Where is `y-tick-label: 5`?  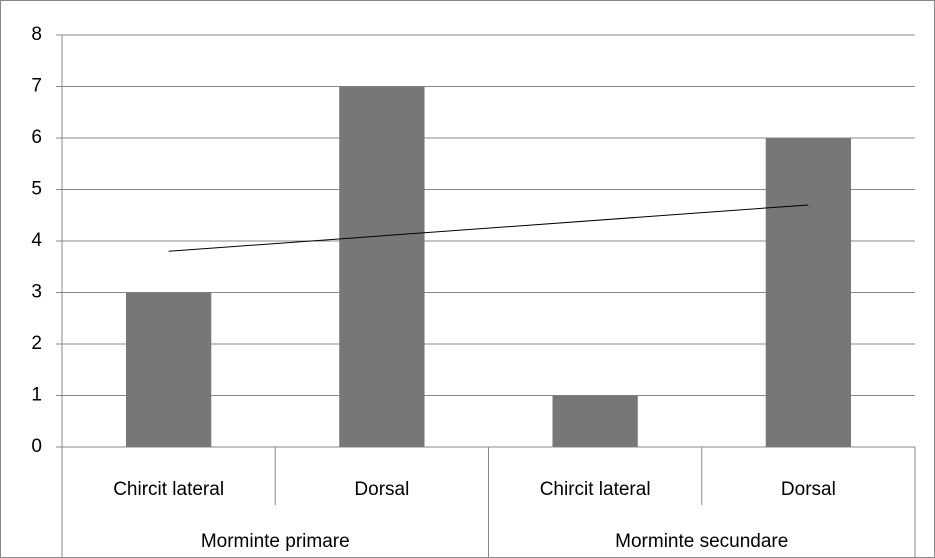
y-tick-label: 5 is located at coordinates (36, 189).